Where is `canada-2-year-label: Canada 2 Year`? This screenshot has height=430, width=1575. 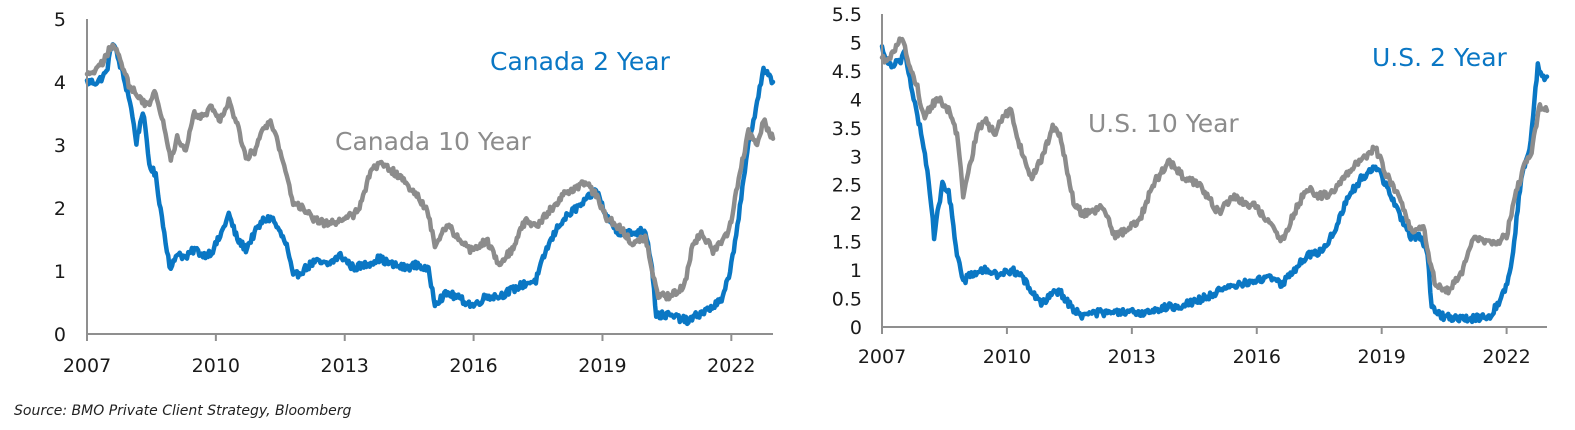
canada-2-year-label: Canada 2 Year is located at coordinates (580, 61).